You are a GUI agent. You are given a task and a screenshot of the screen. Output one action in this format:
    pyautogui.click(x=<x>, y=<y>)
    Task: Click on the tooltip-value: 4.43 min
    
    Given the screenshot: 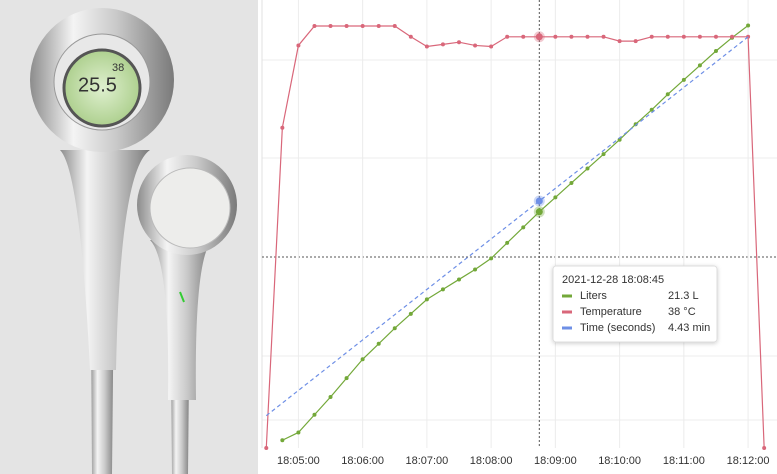 What is the action you would take?
    pyautogui.click(x=689, y=328)
    